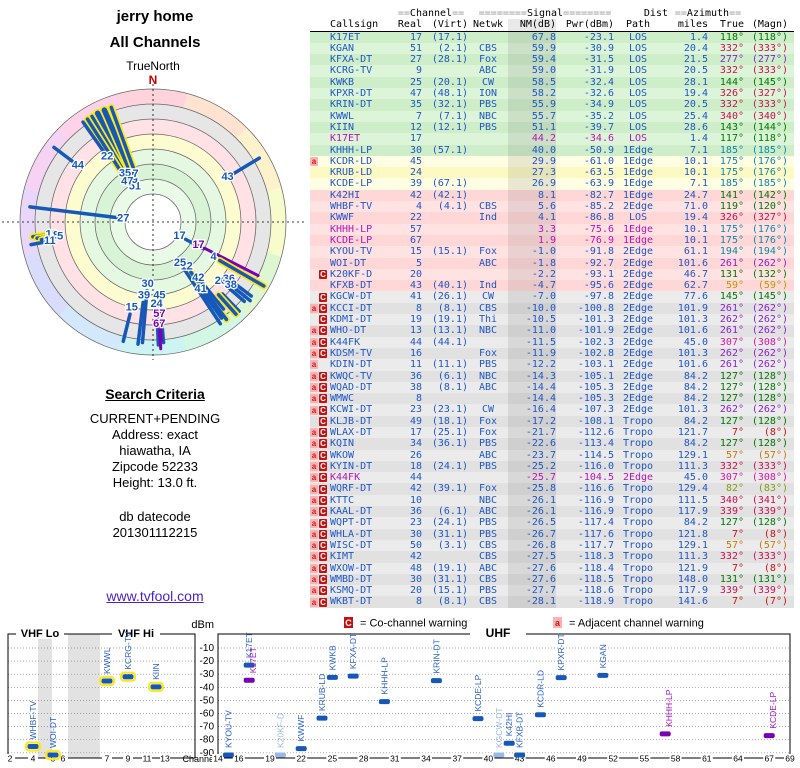  Describe the element at coordinates (351, 105) in the screenshot. I see `cell-cs: KRIN-DT` at that location.